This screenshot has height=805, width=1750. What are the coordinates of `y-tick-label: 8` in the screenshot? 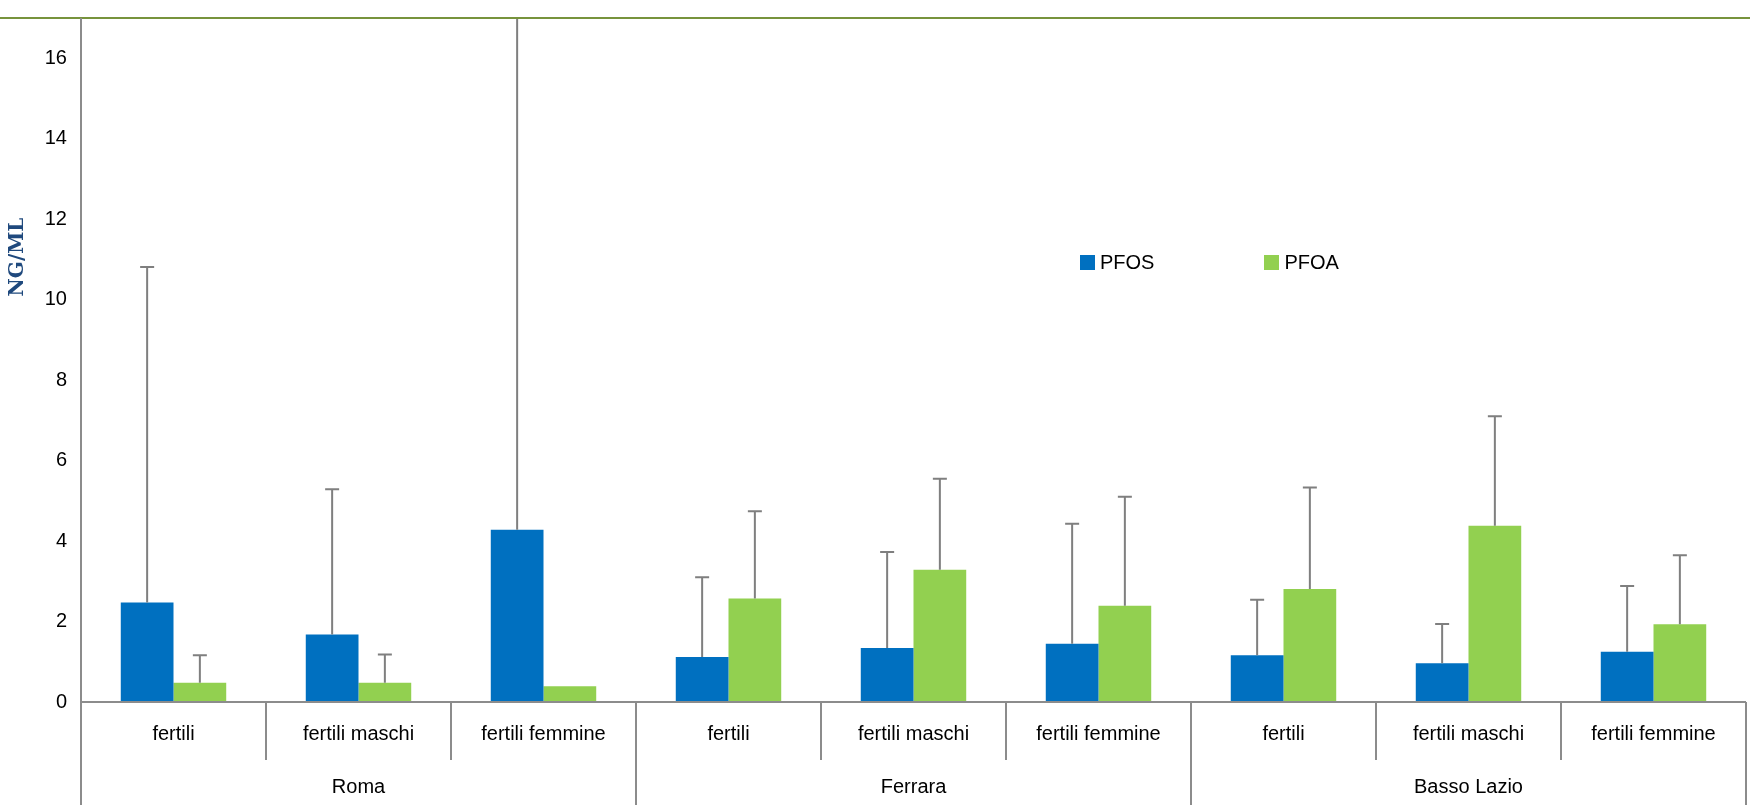 It's located at (61, 378).